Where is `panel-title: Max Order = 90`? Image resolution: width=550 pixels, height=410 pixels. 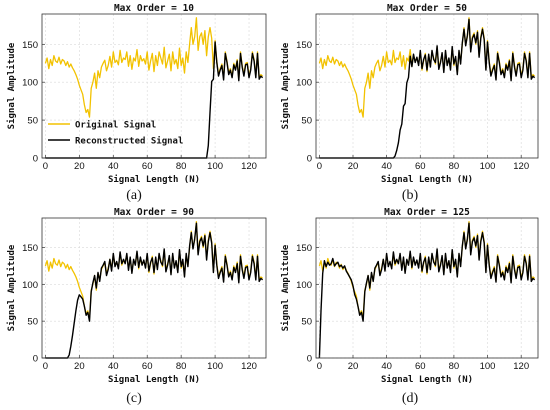
panel-title: Max Order = 90 is located at coordinates (154, 212).